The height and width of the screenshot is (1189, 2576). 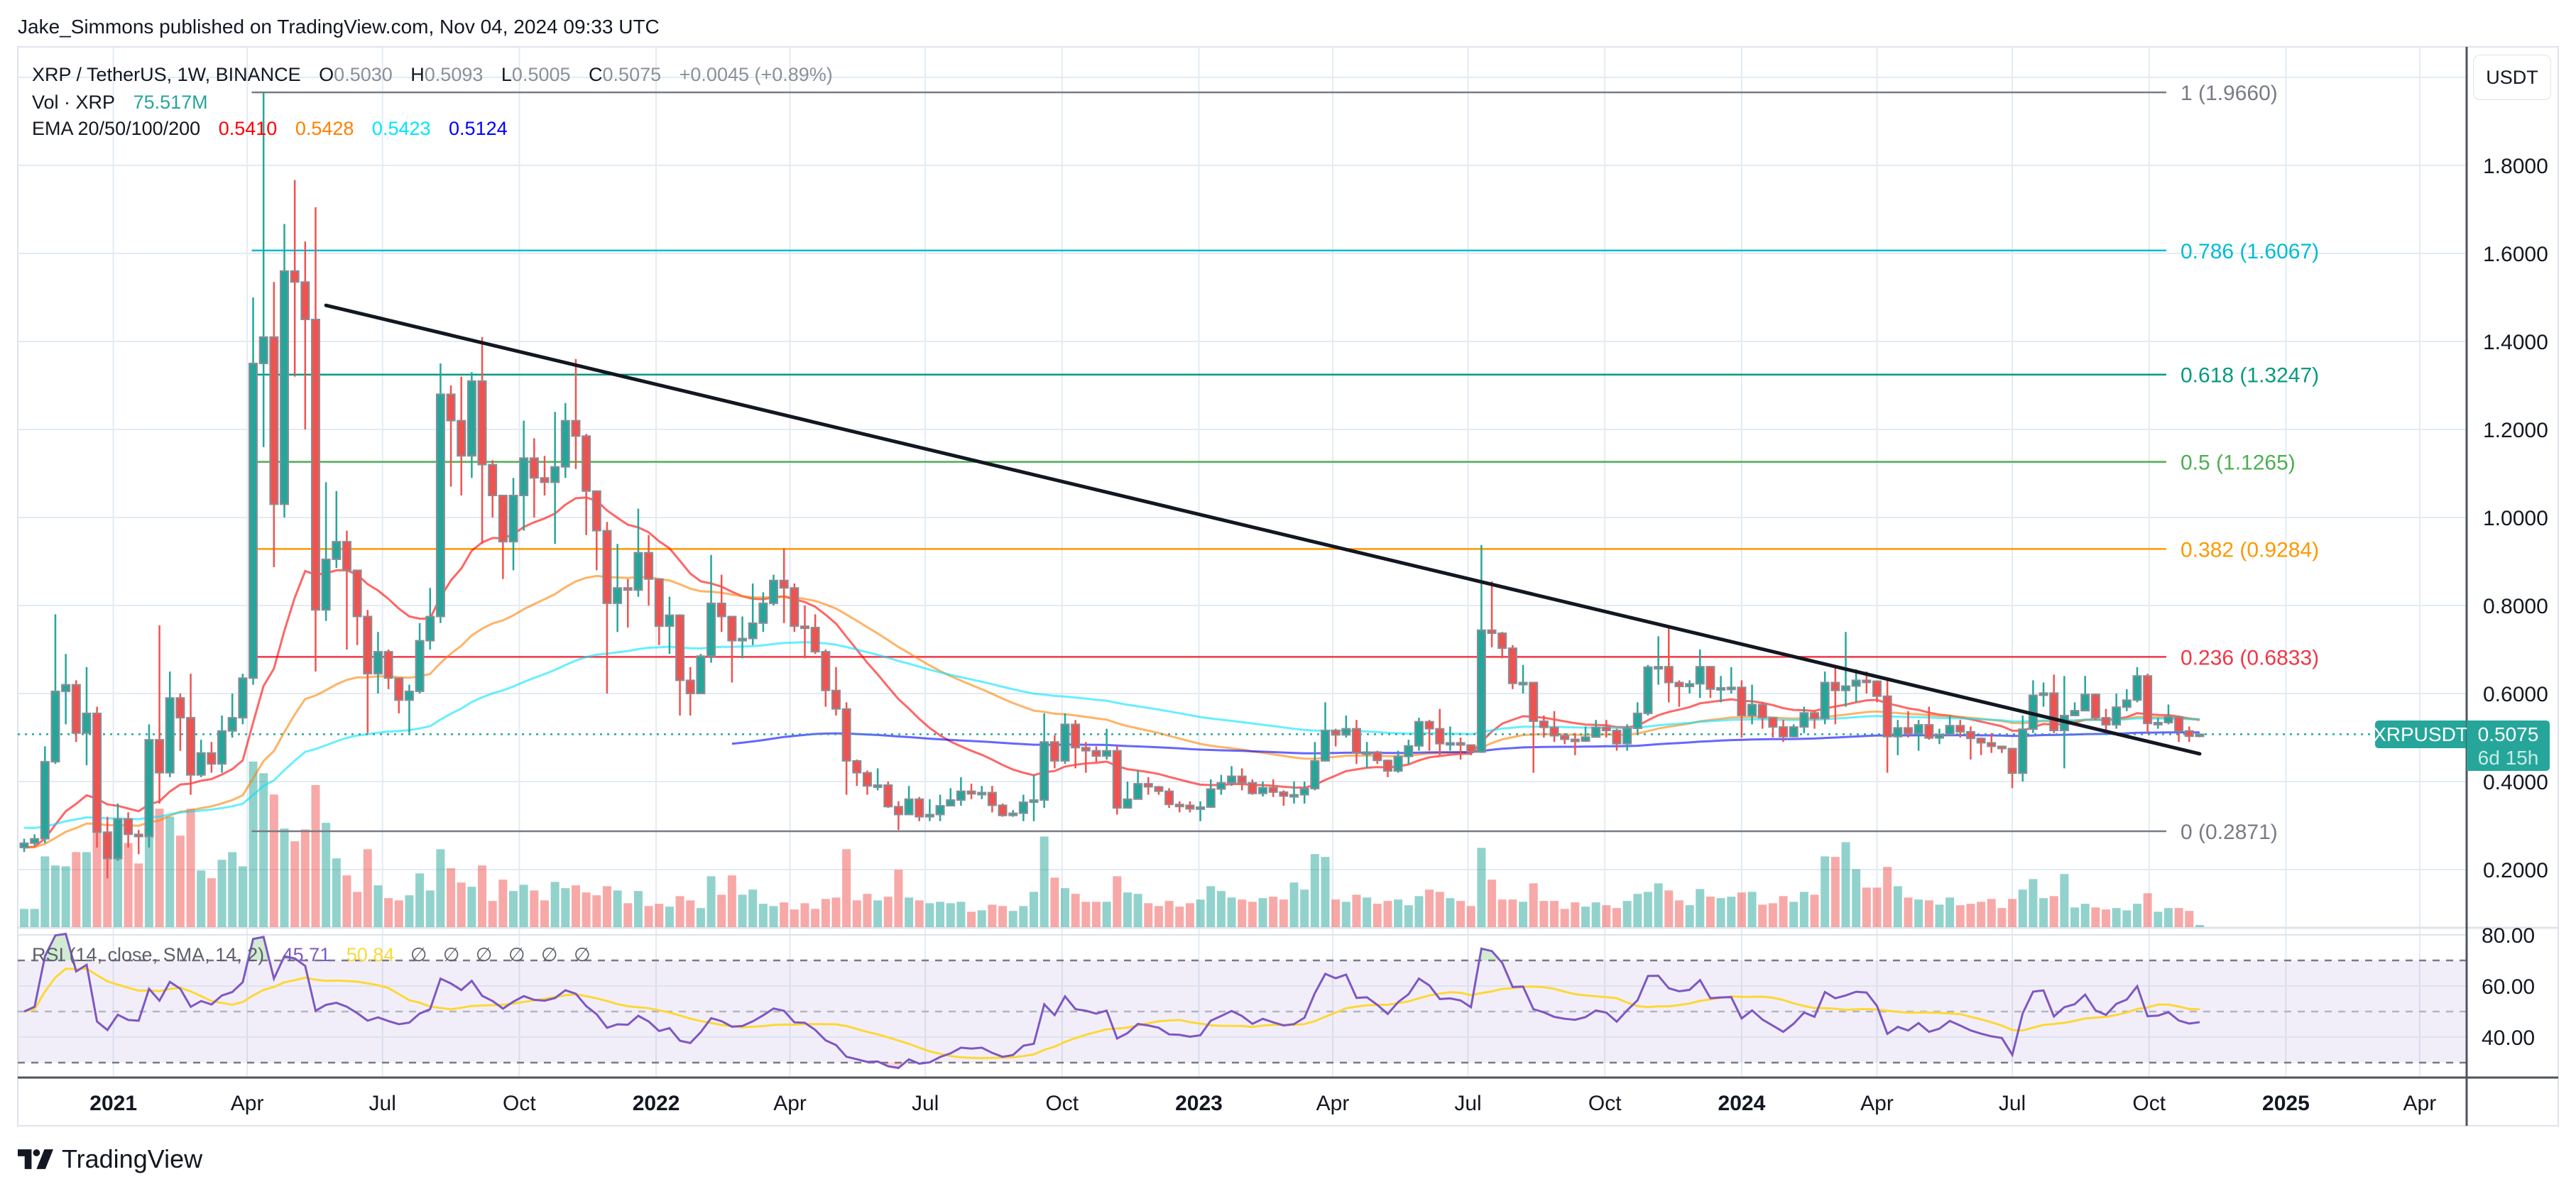 What do you see at coordinates (454, 75) in the screenshot?
I see `high-value: 0.5093` at bounding box center [454, 75].